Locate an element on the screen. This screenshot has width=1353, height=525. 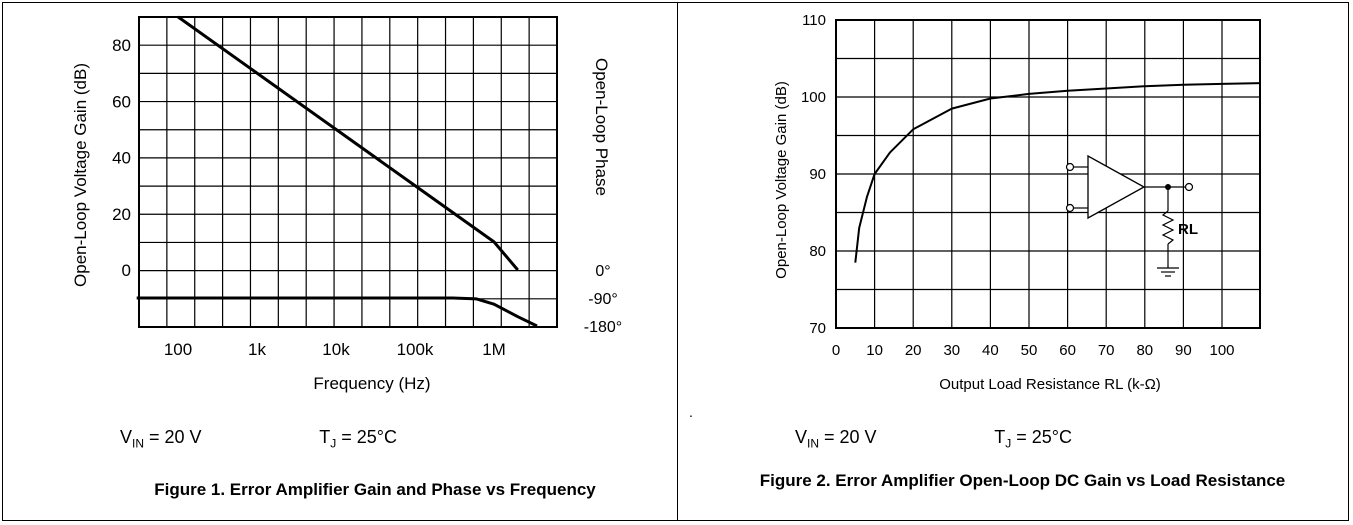
y-tick-label: 90 is located at coordinates (817, 174).